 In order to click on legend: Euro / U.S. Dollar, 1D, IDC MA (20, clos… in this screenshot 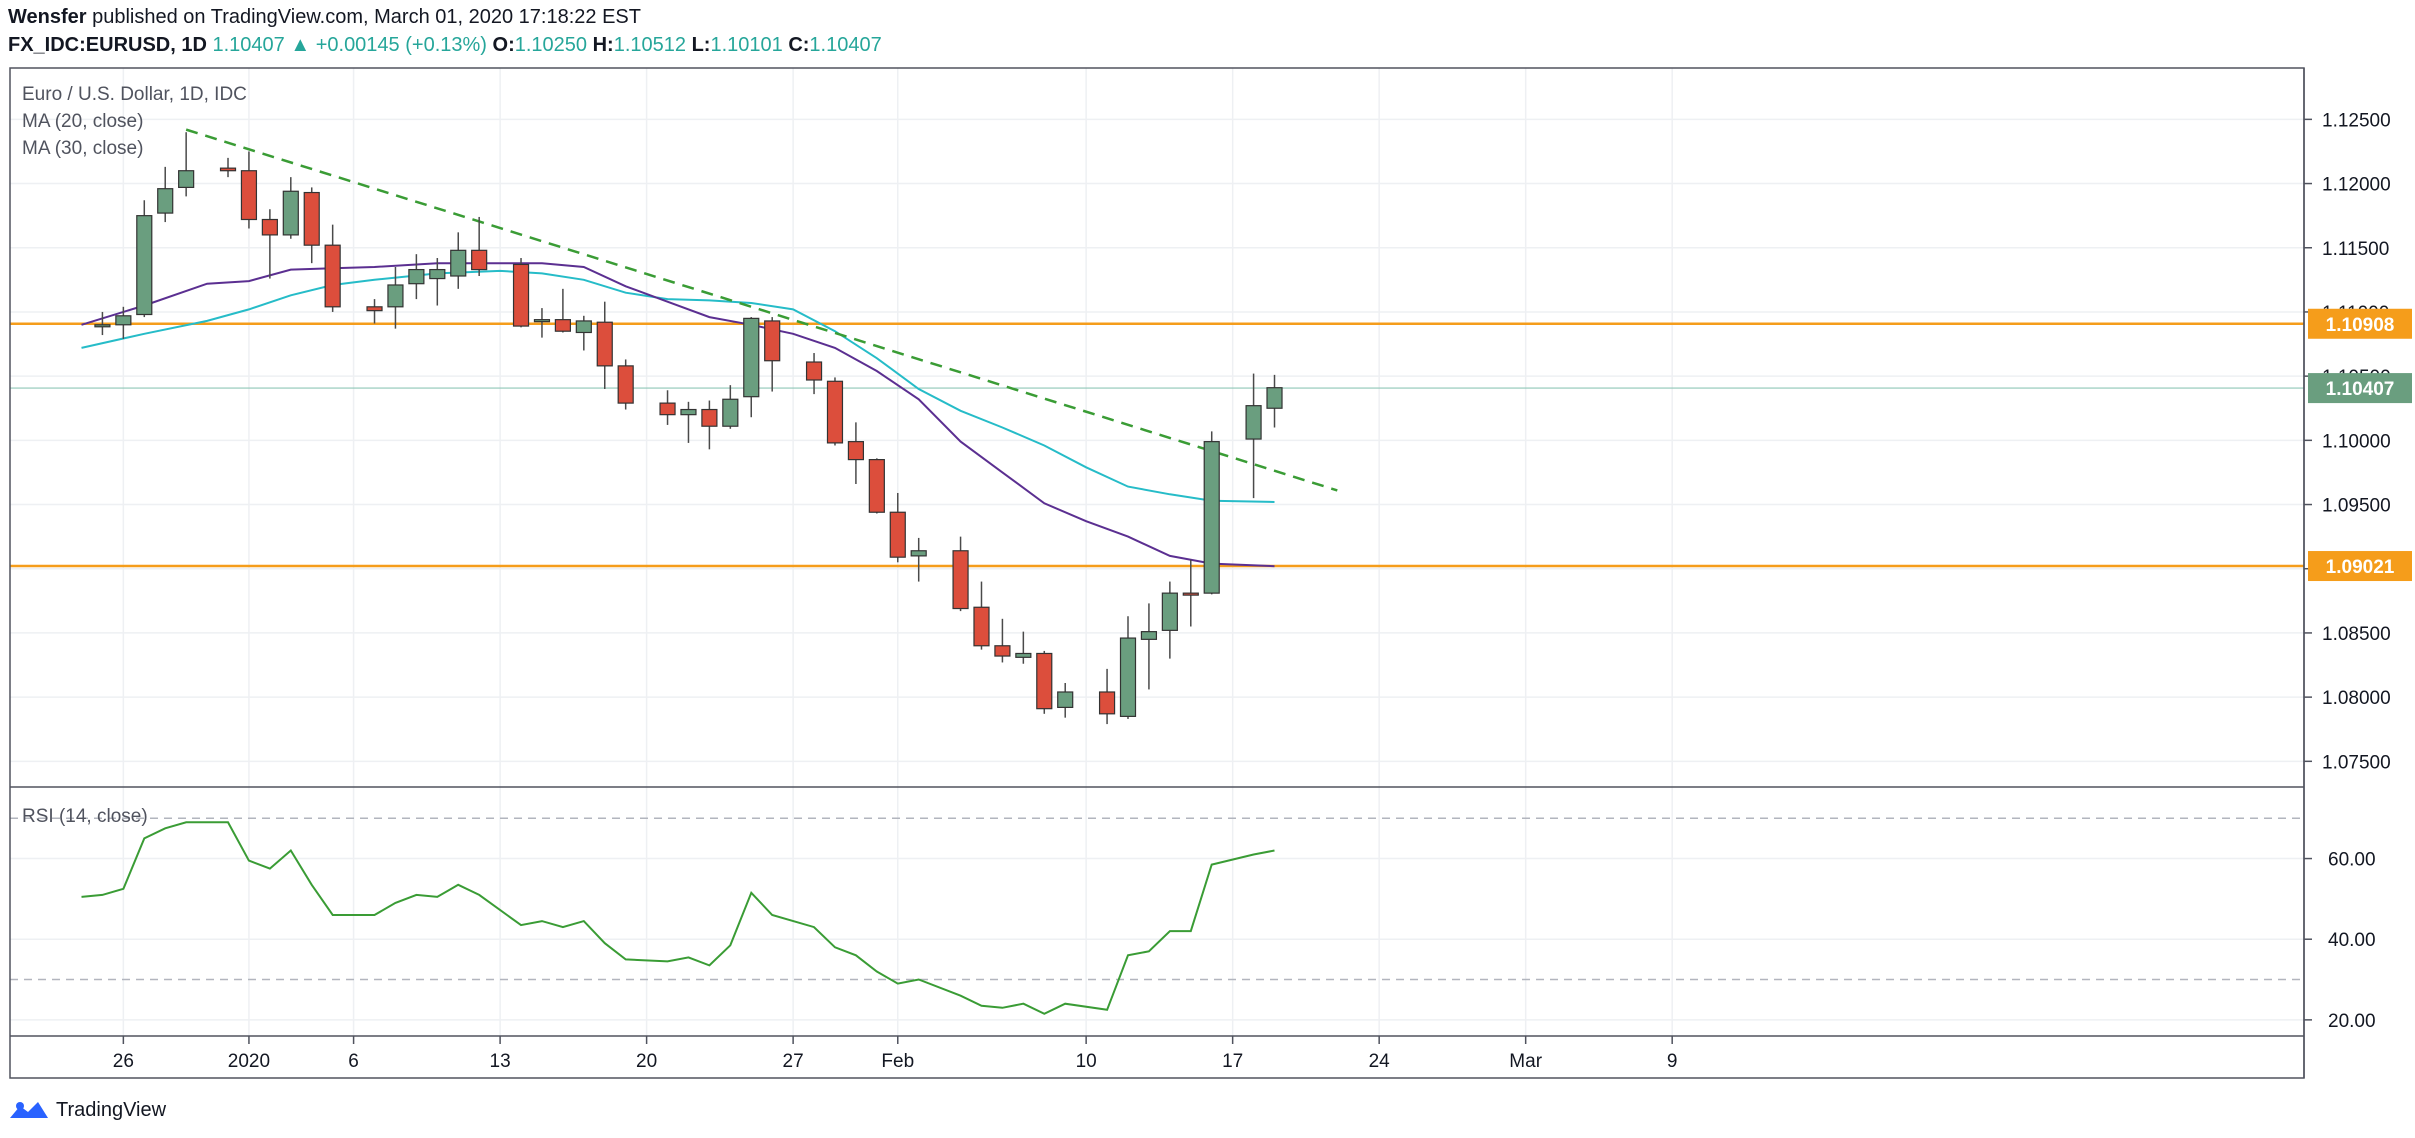, I will do `click(134, 455)`.